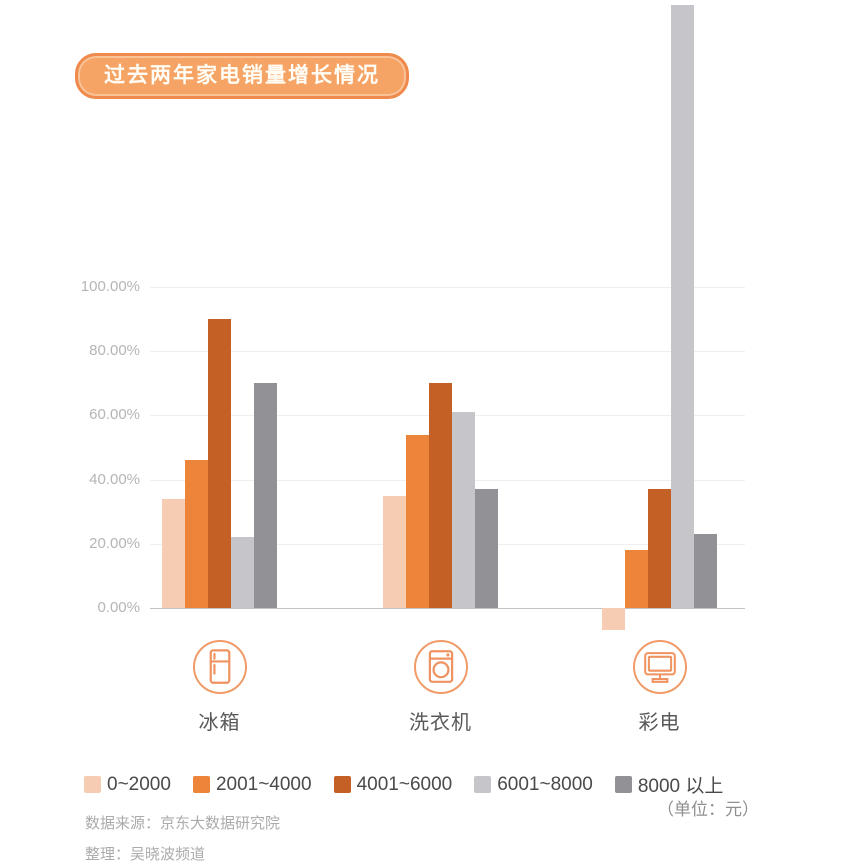  What do you see at coordinates (114, 479) in the screenshot?
I see `y-tick-label: 40.00%` at bounding box center [114, 479].